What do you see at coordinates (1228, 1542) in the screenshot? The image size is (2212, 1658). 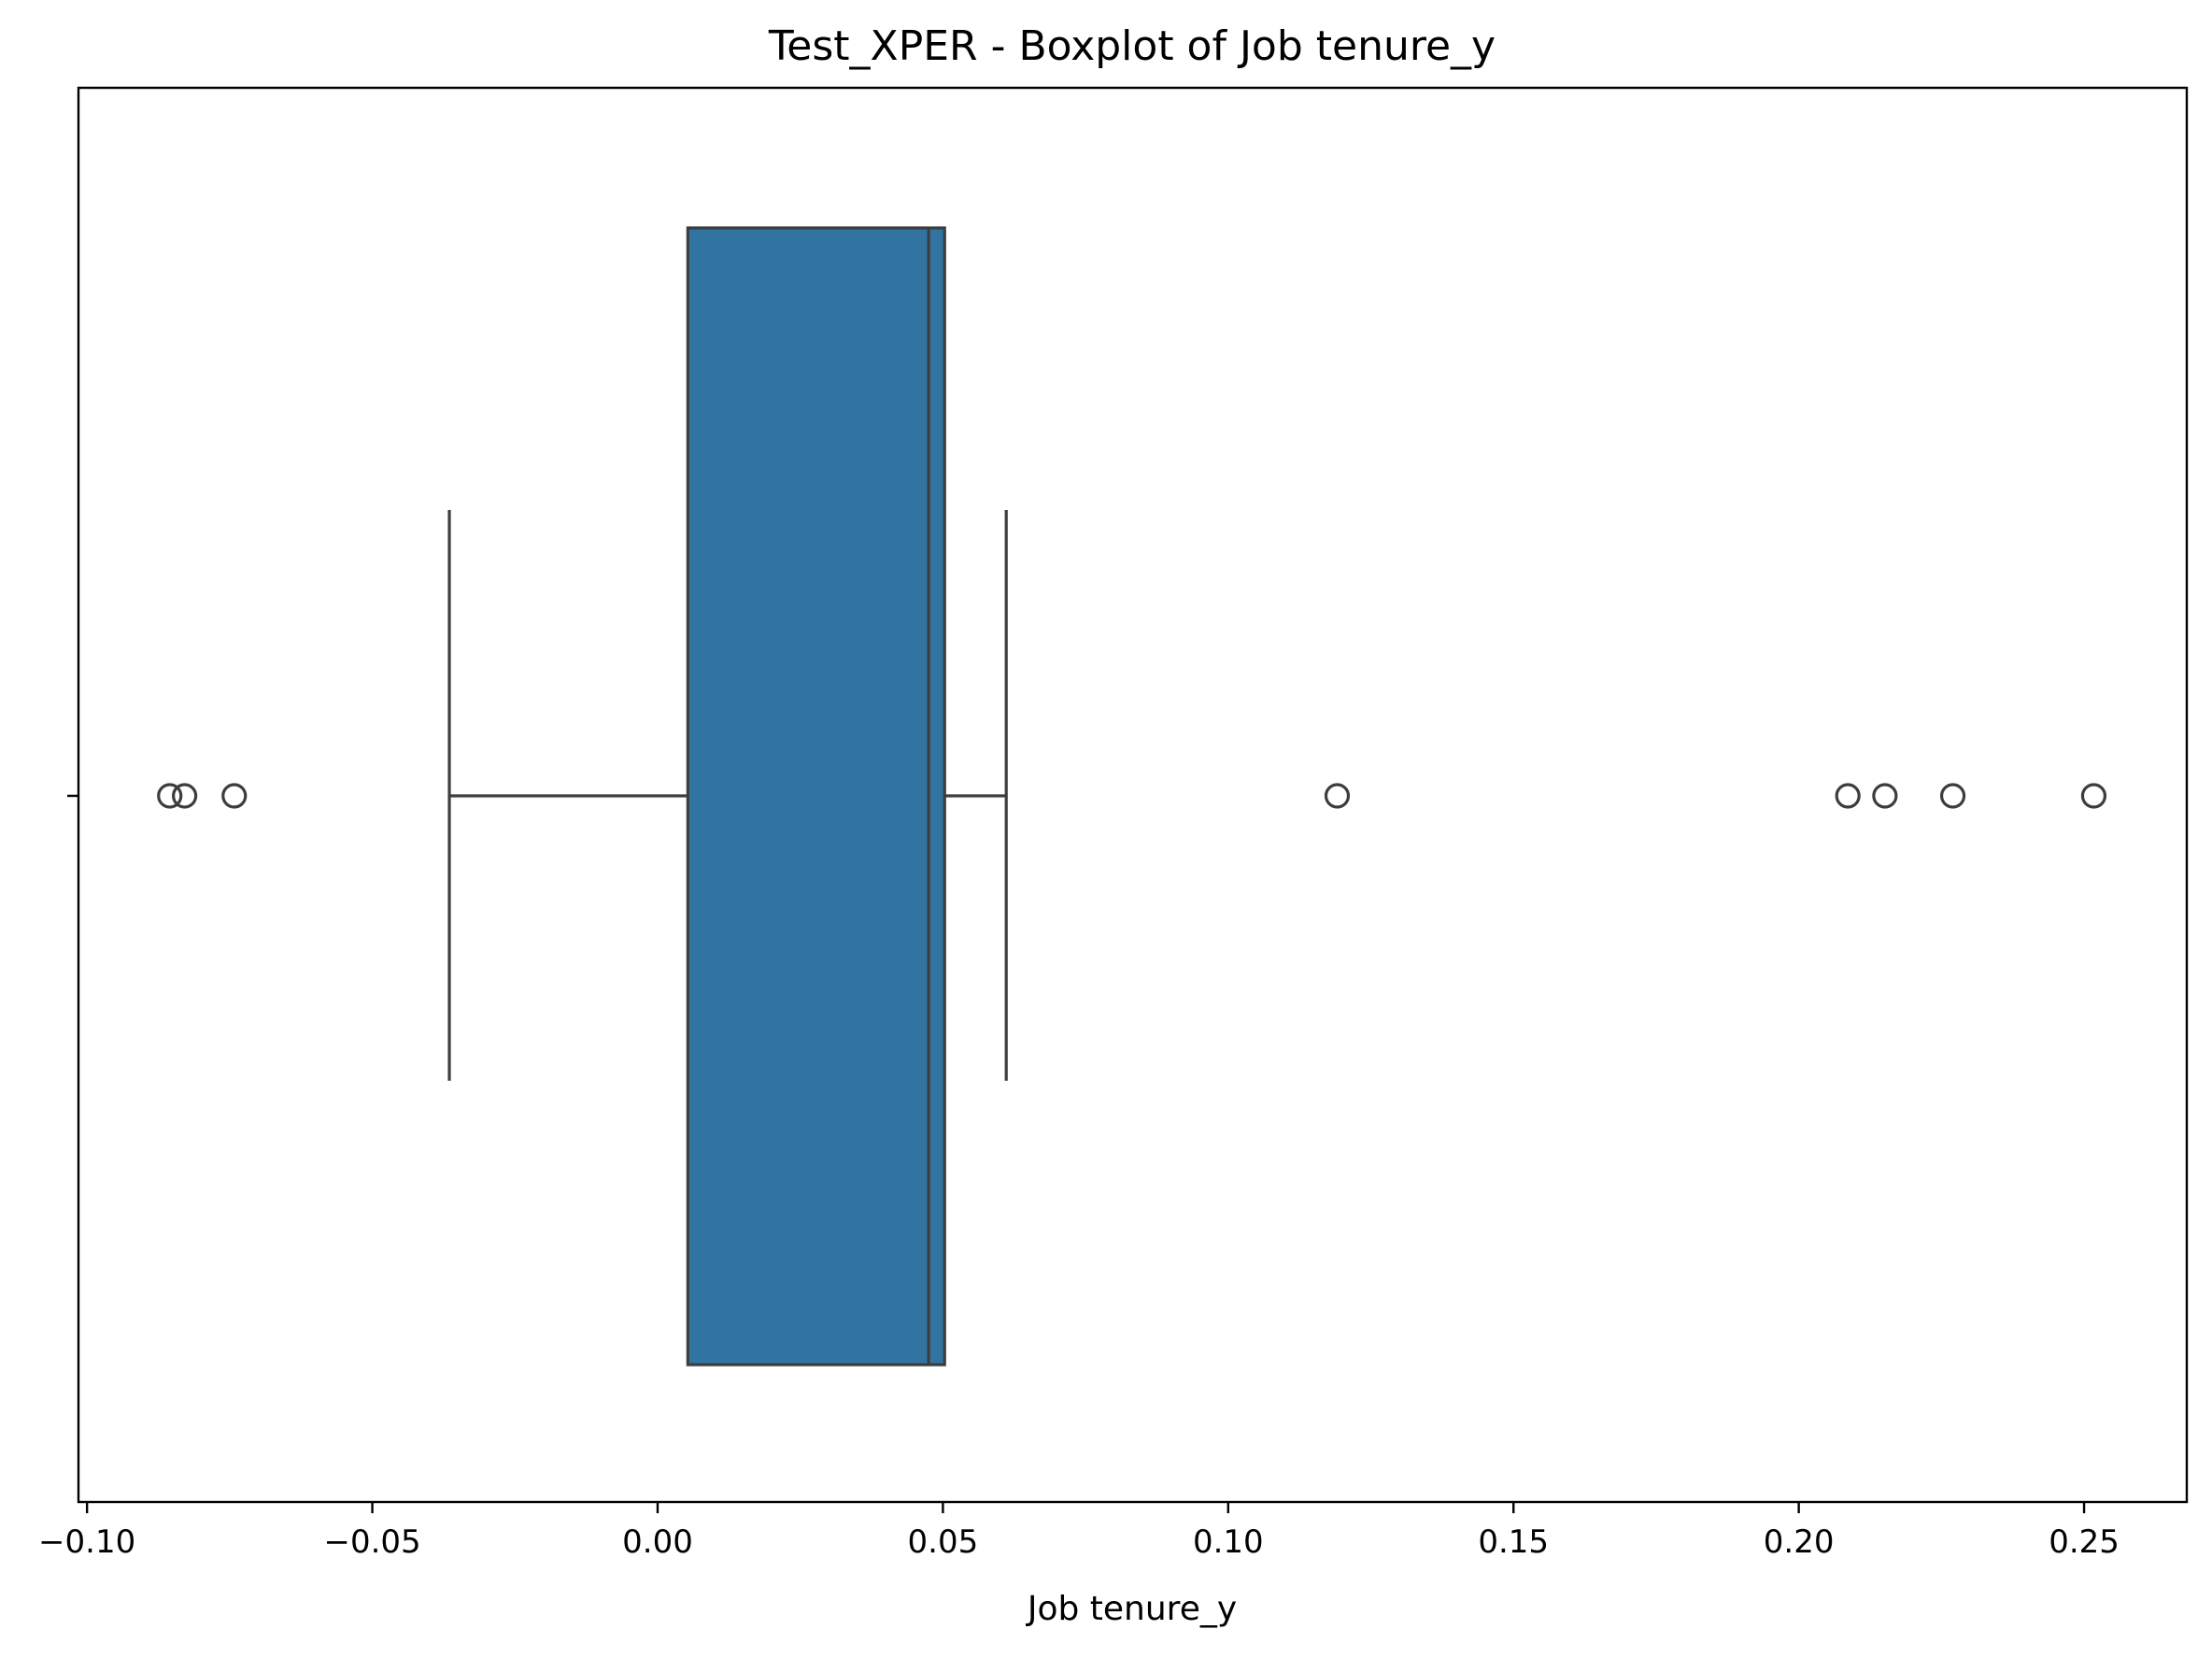 I see `x-tick-label-4: 0.10` at bounding box center [1228, 1542].